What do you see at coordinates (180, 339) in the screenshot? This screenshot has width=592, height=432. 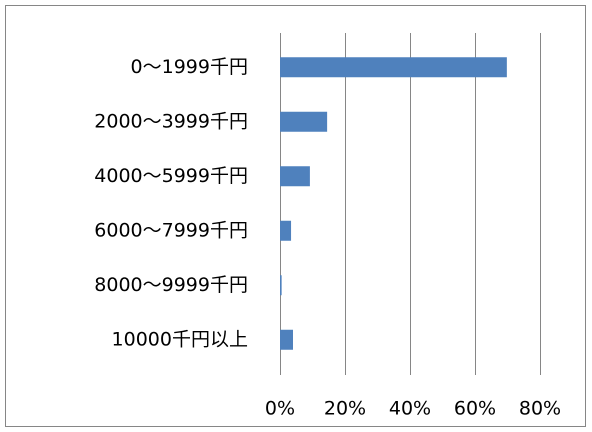 I see `y-tick-label: 10000千円以上` at bounding box center [180, 339].